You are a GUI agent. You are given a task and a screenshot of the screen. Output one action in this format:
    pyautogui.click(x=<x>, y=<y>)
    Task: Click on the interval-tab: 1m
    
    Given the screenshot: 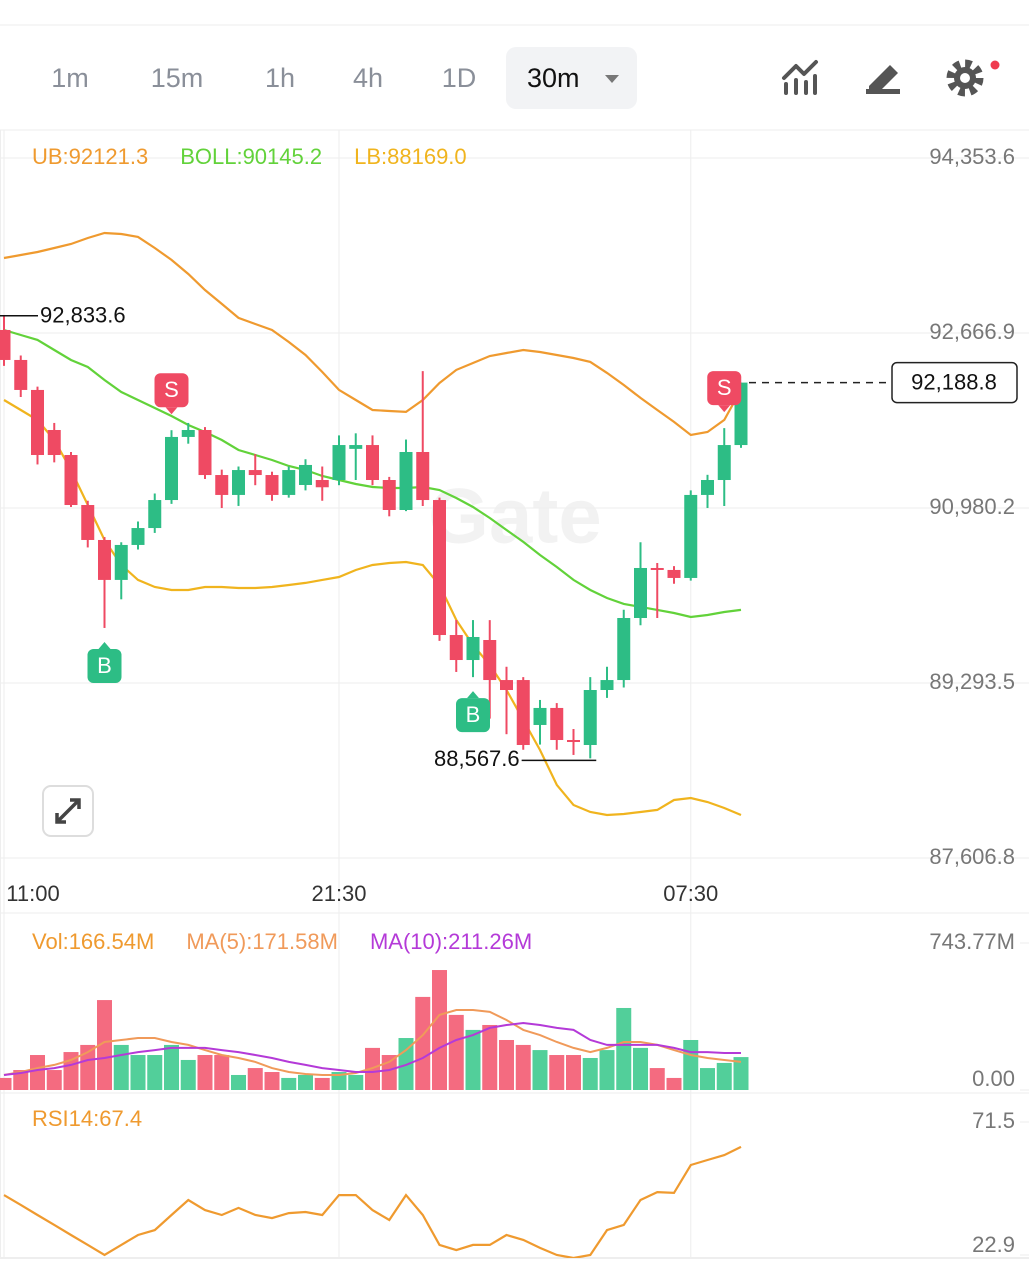 What is the action you would take?
    pyautogui.click(x=70, y=78)
    